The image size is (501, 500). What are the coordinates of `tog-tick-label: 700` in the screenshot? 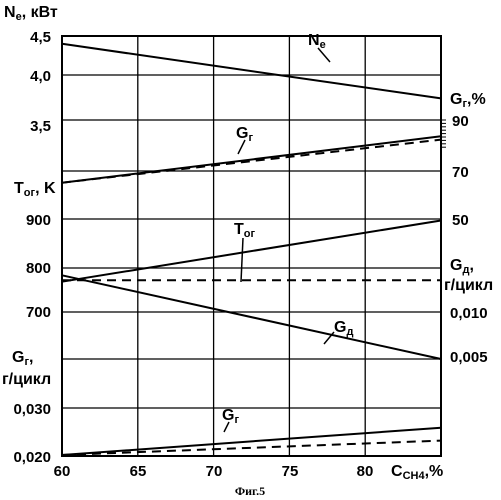 It's located at (38, 312).